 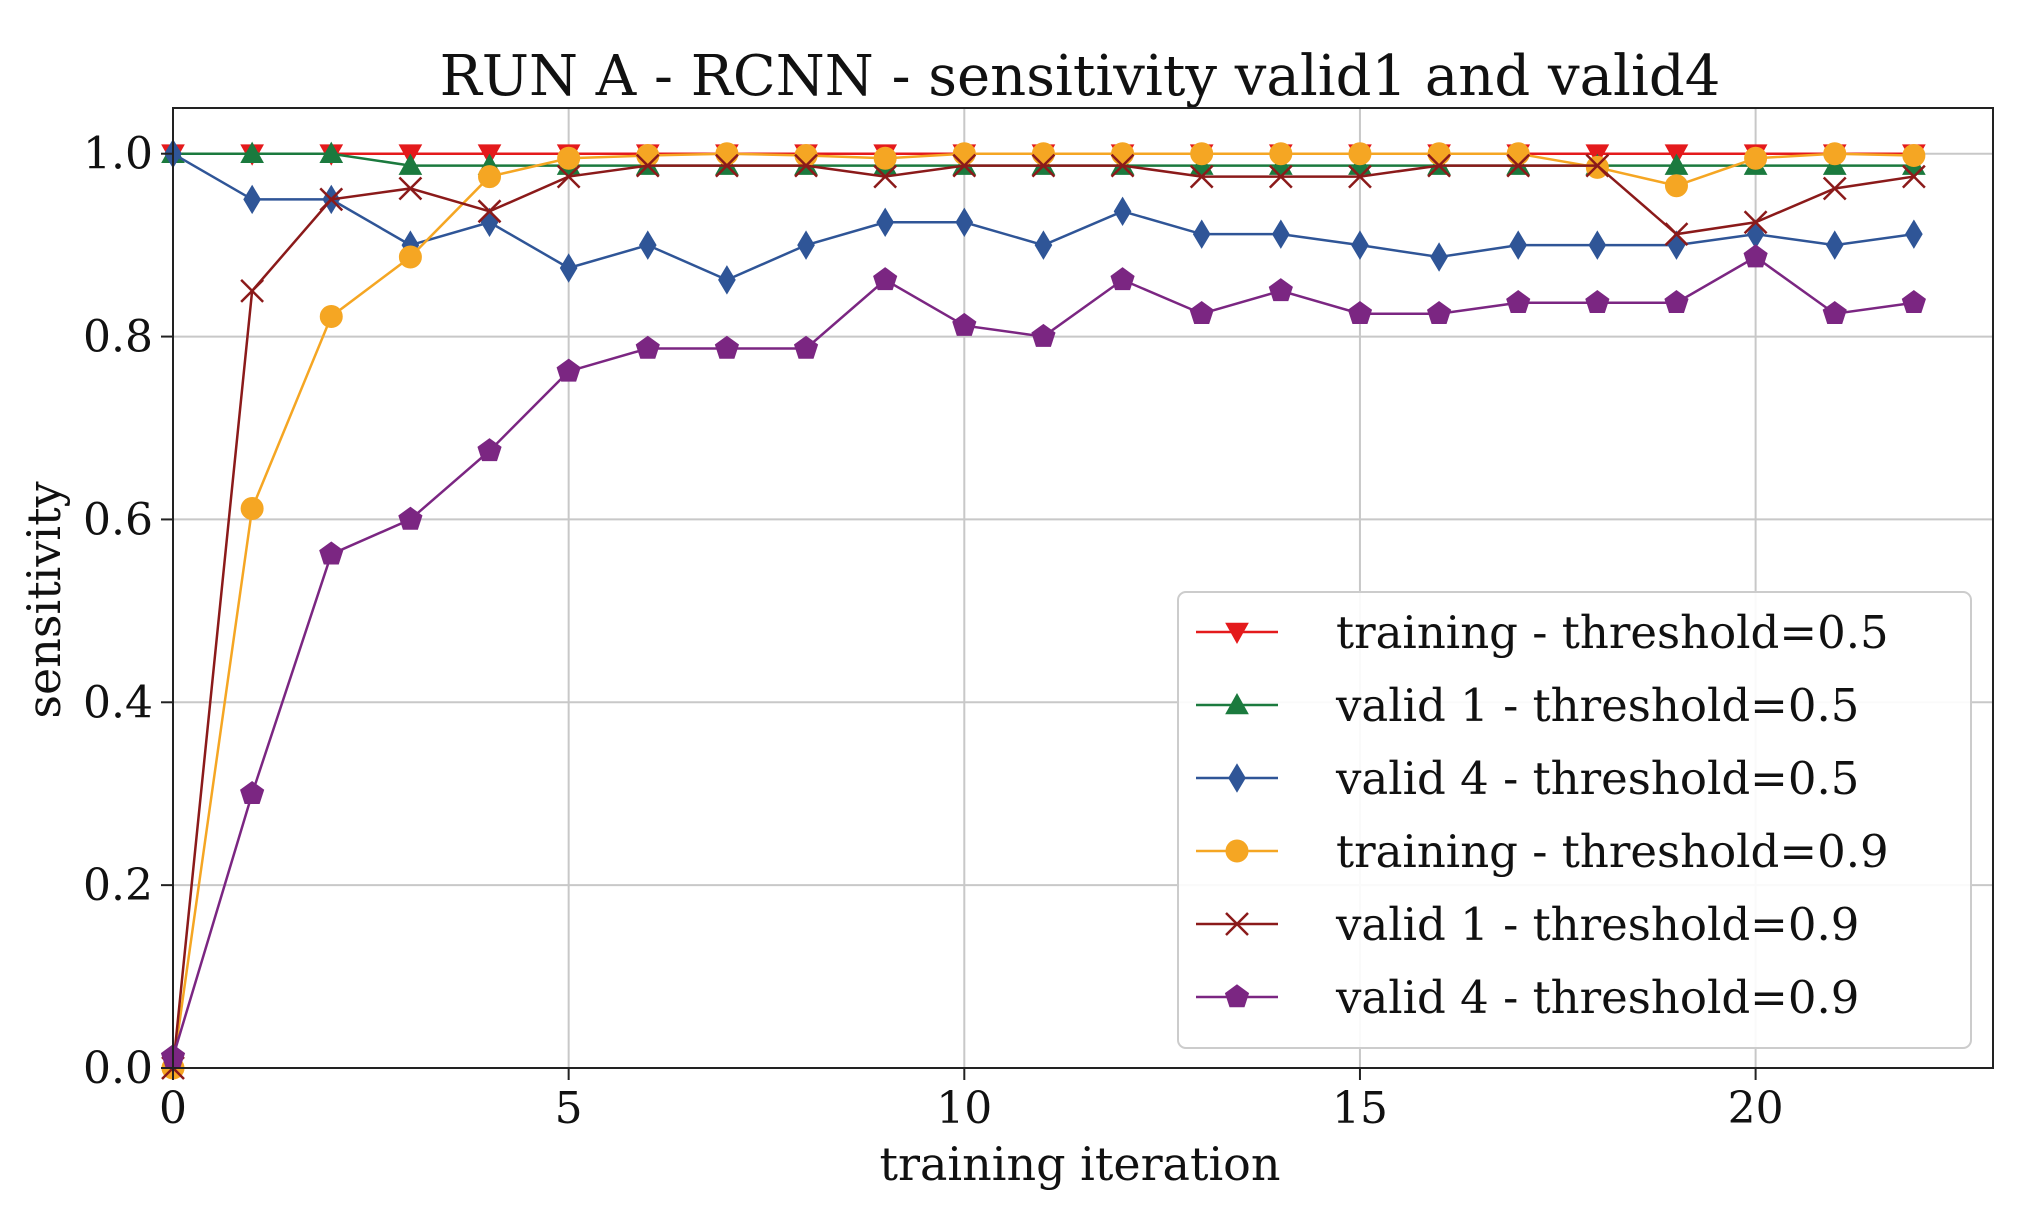 What do you see at coordinates (1756, 1108) in the screenshot?
I see `x-tick-label: 20` at bounding box center [1756, 1108].